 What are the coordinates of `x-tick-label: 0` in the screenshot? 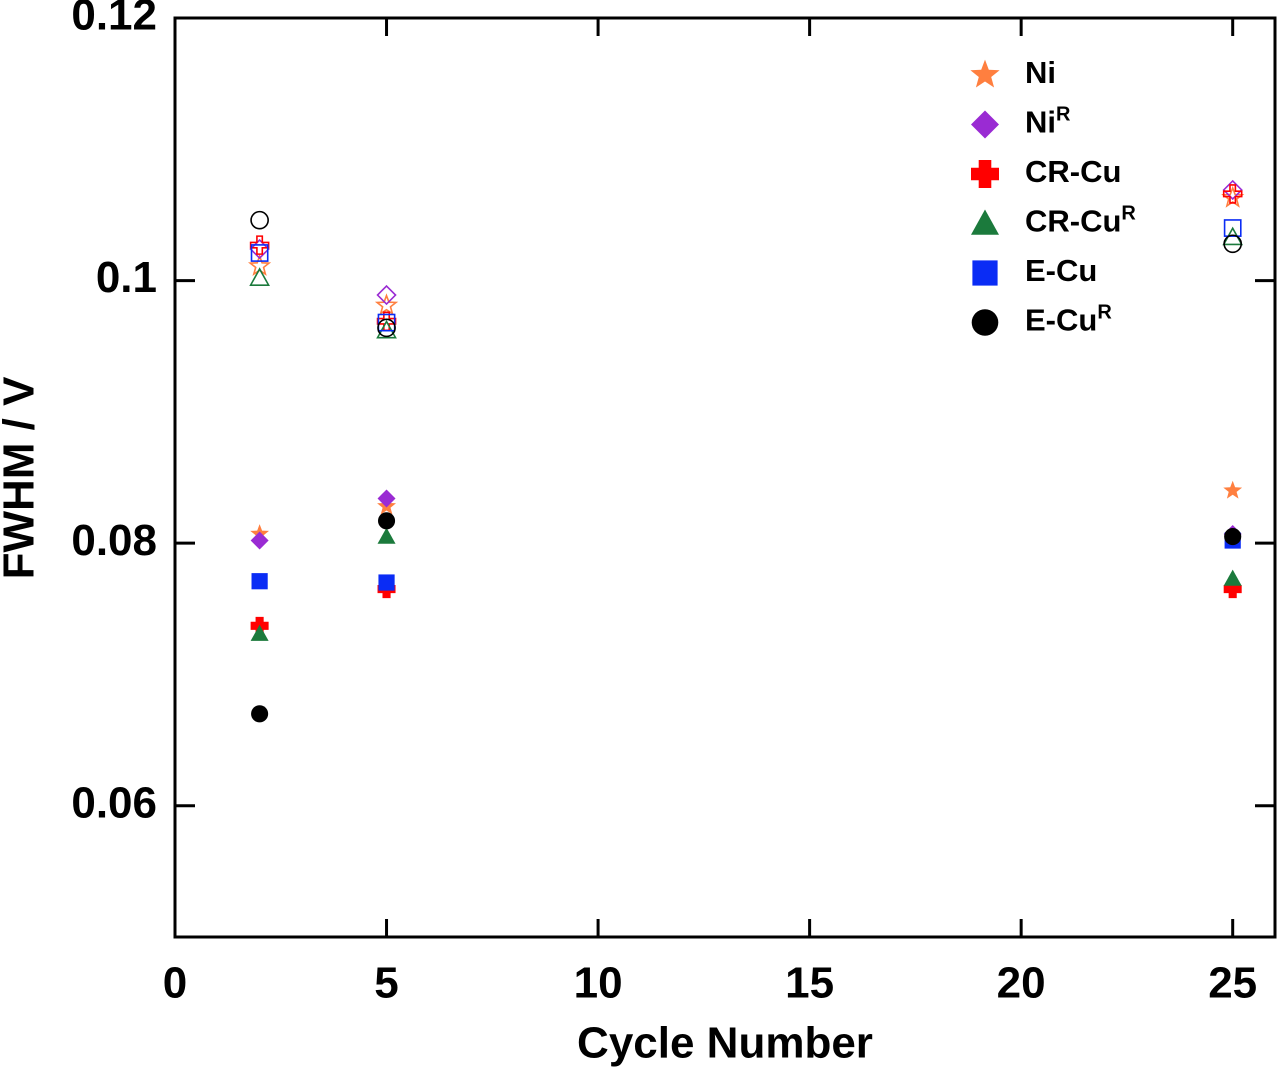 It's located at (175, 983).